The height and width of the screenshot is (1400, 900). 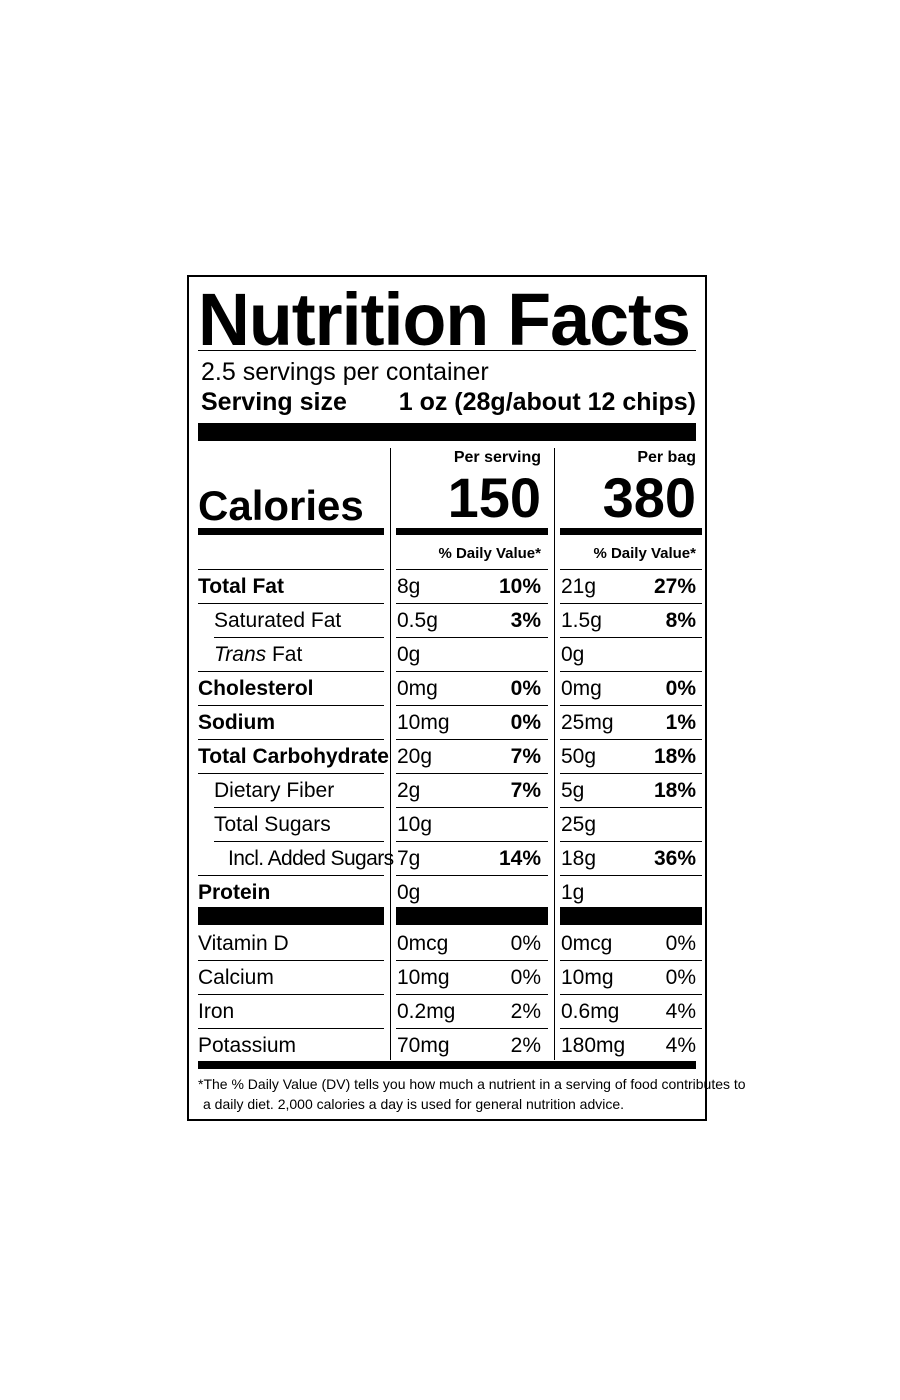 What do you see at coordinates (423, 943) in the screenshot?
I see `amount-per-serving: 0mcg` at bounding box center [423, 943].